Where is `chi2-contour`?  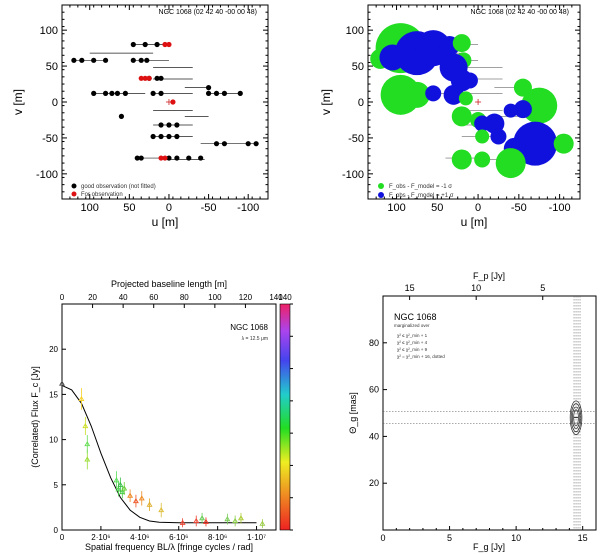 chi2-contour is located at coordinates (576, 417).